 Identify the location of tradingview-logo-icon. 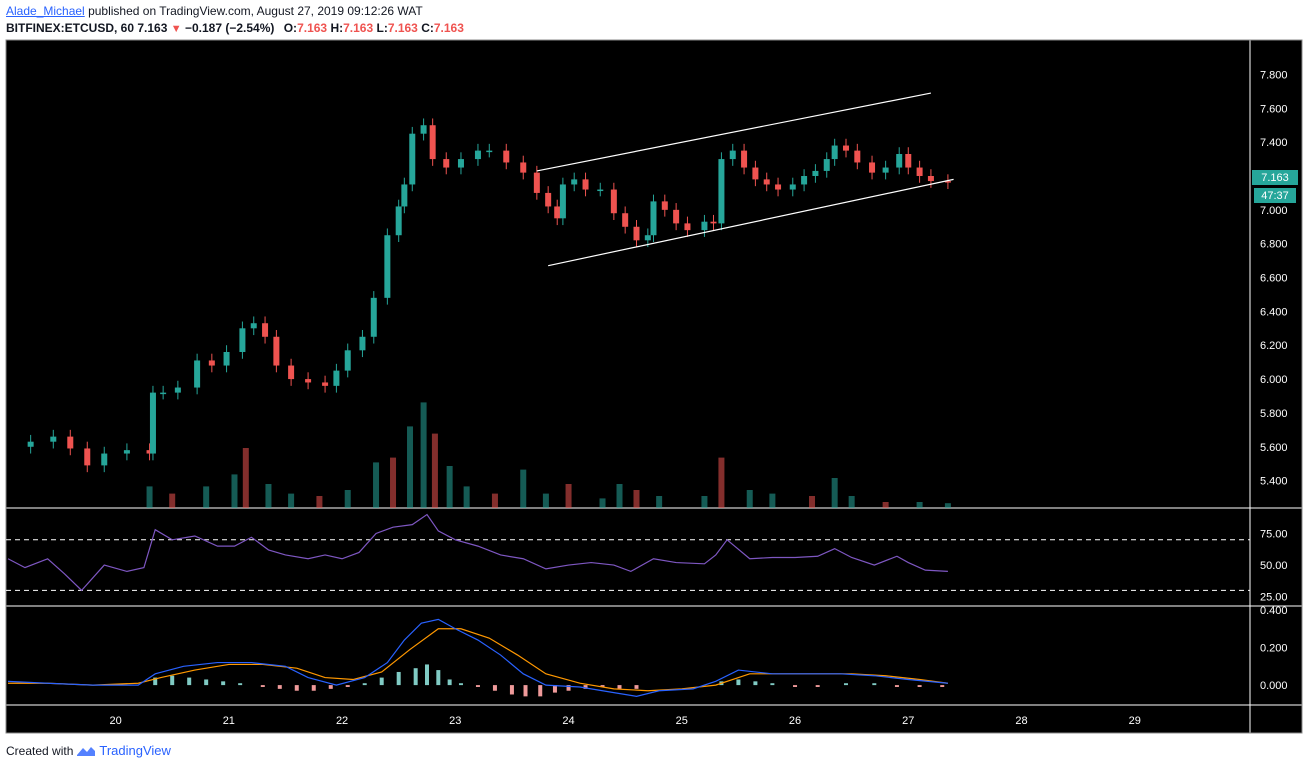
(86, 751).